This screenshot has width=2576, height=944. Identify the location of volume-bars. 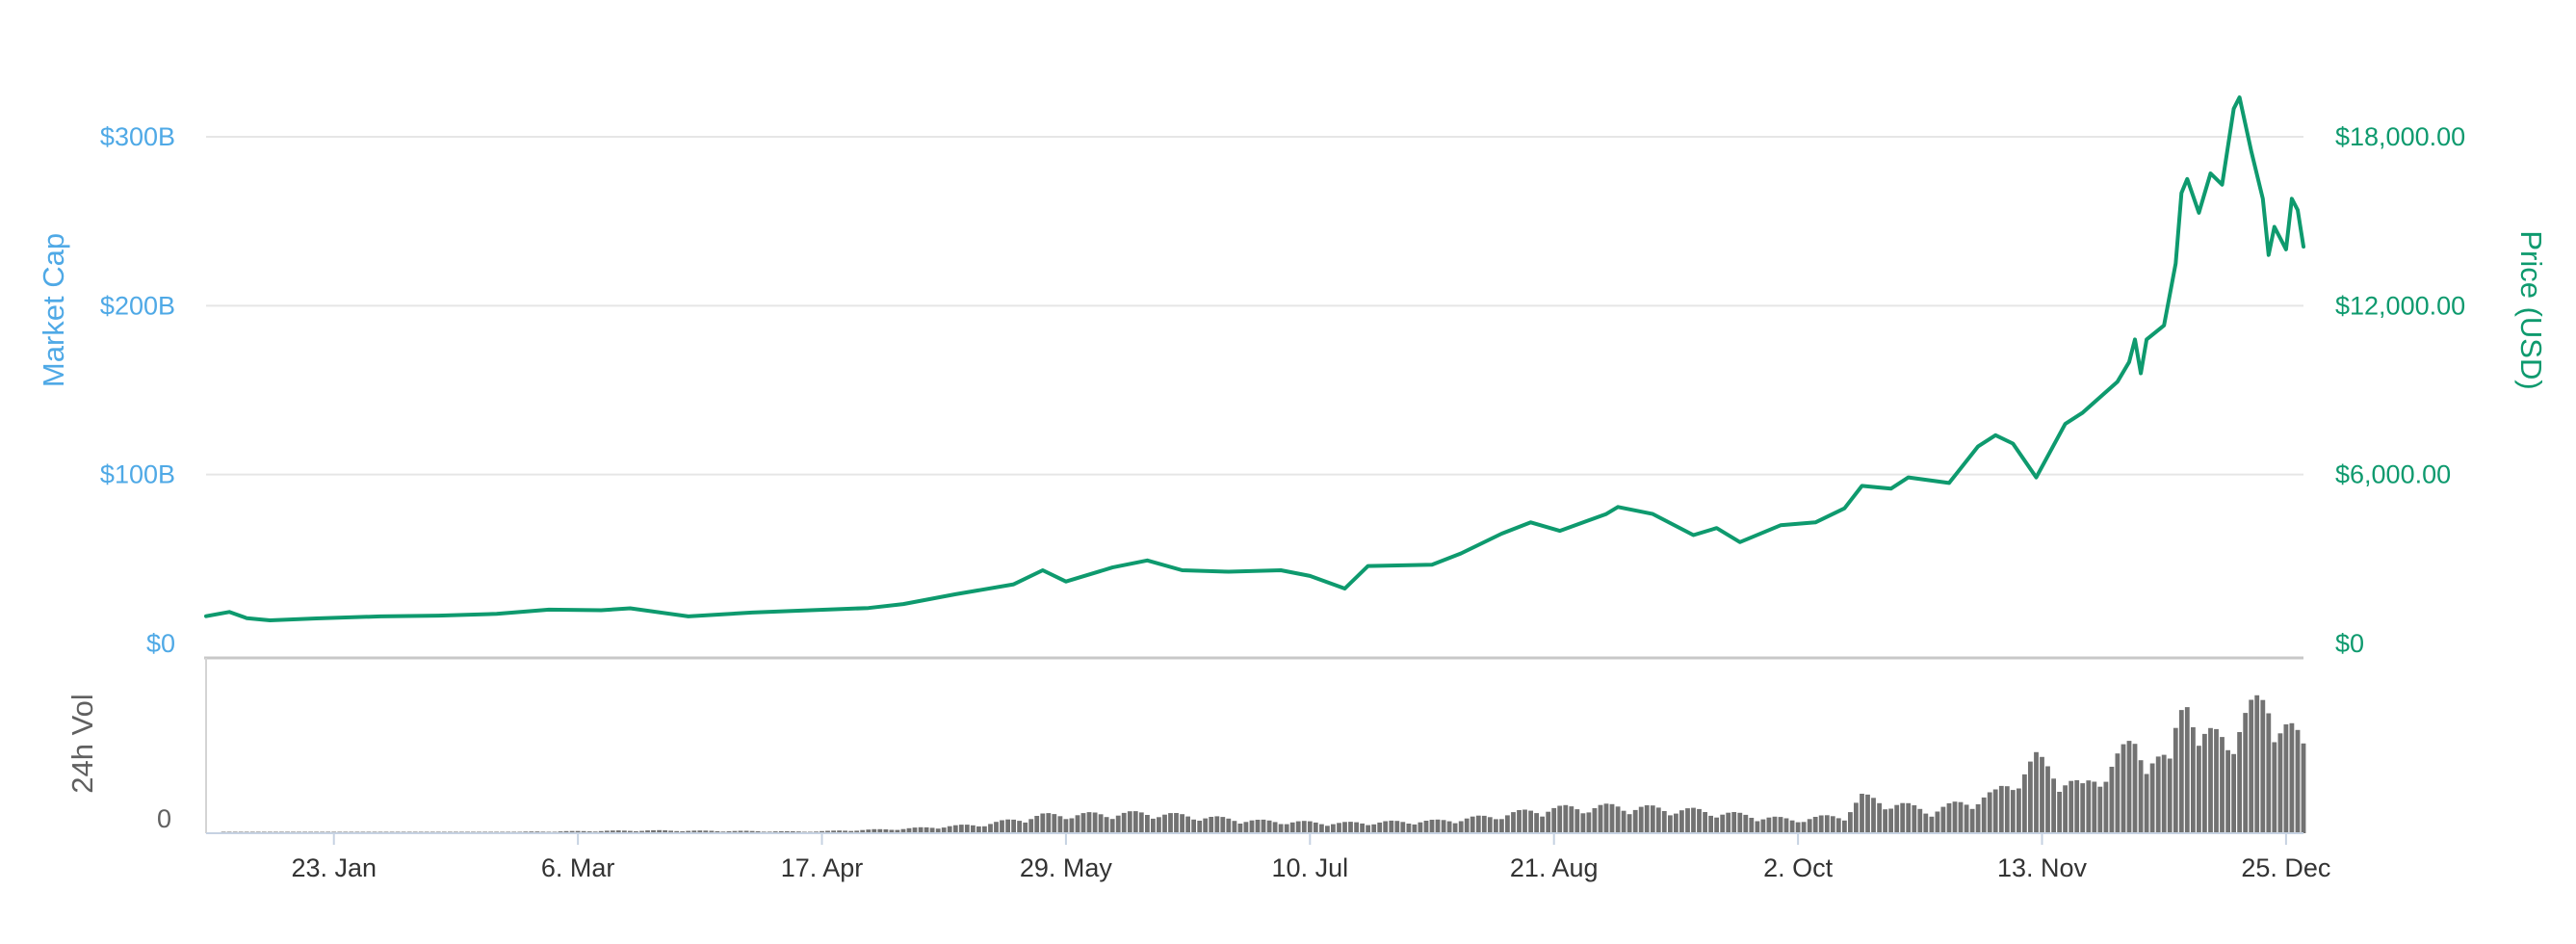
(1263, 764).